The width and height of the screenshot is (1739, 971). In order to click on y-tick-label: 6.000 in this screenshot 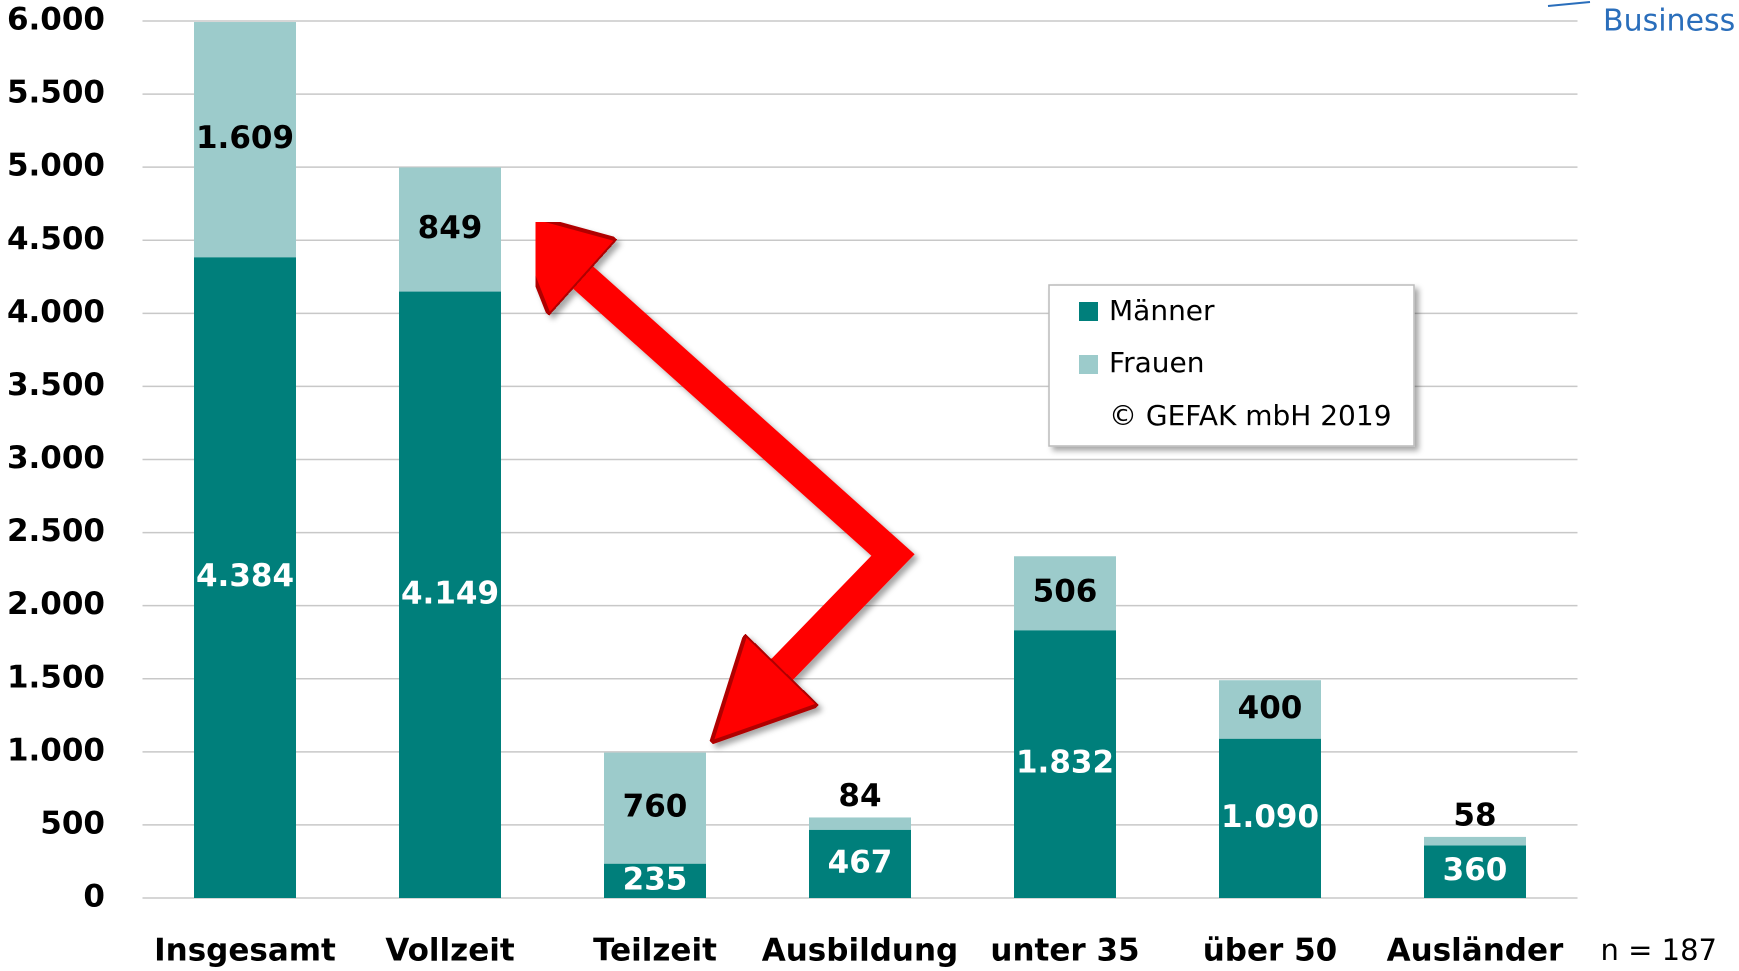, I will do `click(56, 20)`.